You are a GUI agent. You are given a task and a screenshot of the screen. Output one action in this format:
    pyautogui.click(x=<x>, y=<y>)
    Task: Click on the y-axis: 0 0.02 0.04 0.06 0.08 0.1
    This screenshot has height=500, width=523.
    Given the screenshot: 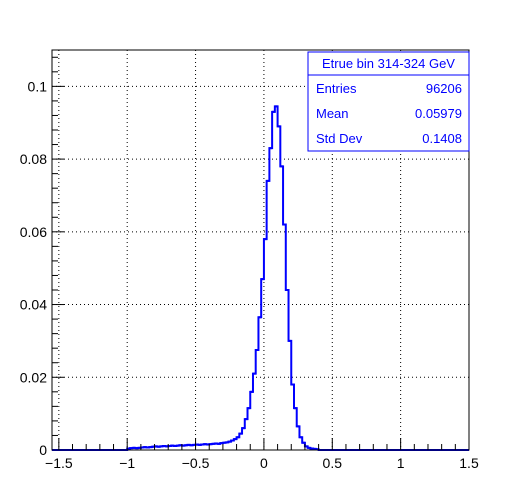 What is the action you would take?
    pyautogui.click(x=42, y=257)
    